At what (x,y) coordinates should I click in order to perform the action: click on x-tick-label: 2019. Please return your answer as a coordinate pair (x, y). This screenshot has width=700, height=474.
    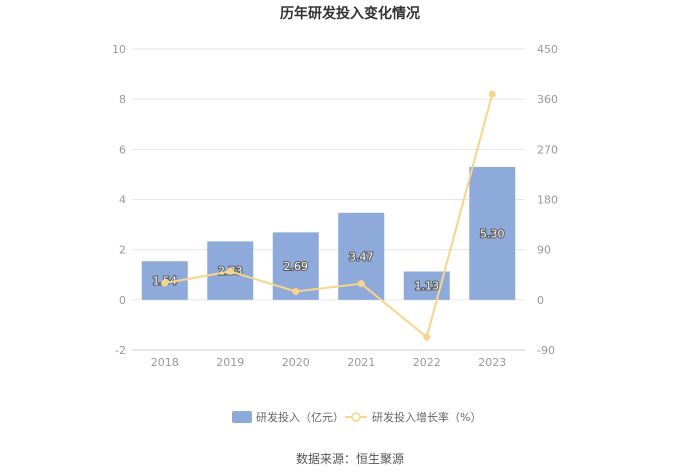
    Looking at the image, I should click on (230, 362).